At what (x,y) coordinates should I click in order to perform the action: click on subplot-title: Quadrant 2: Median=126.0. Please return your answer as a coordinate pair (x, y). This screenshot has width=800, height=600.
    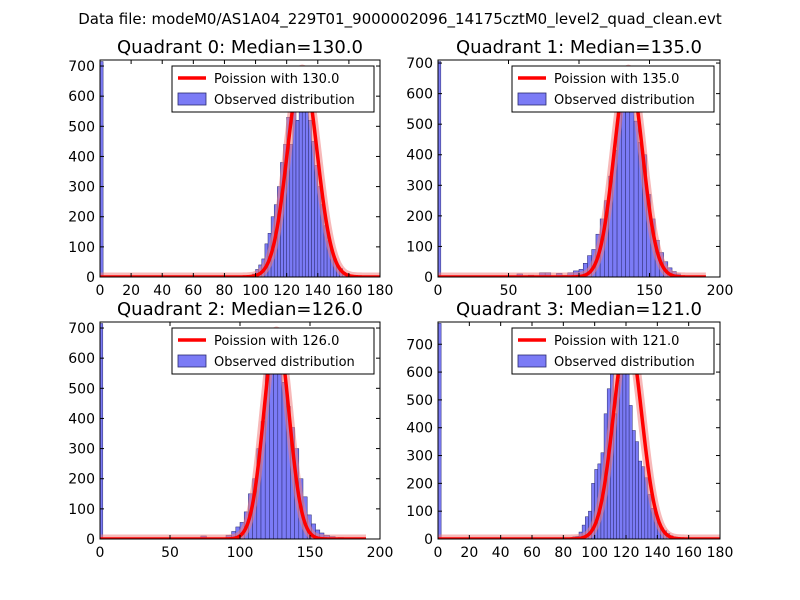
    Looking at the image, I should click on (240, 309).